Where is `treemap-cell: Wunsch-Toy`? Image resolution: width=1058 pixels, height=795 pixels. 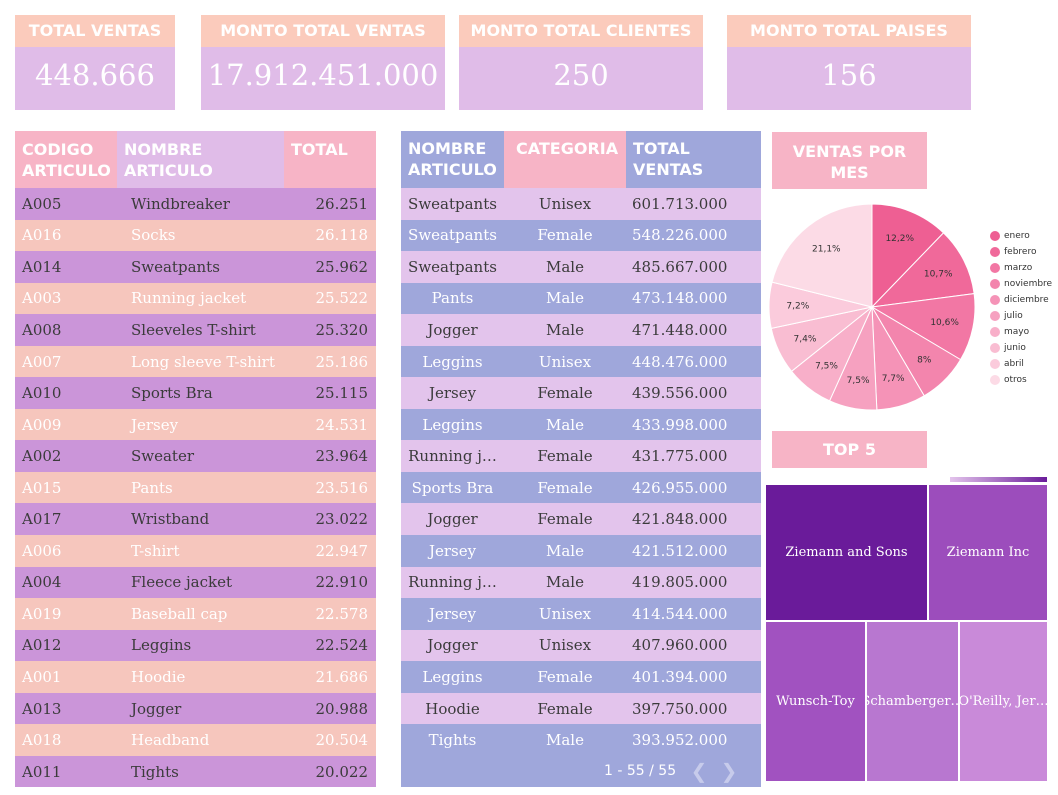
treemap-cell: Wunsch-Toy is located at coordinates (815, 701).